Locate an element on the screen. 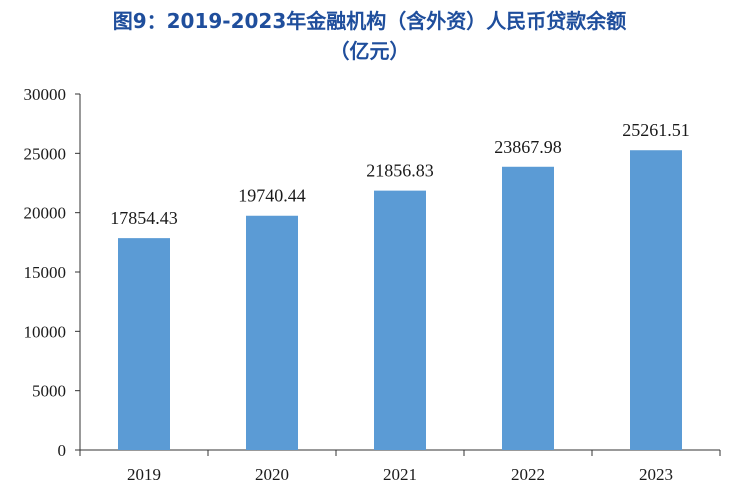 This screenshot has width=739, height=500. bar-2023 is located at coordinates (656, 300).